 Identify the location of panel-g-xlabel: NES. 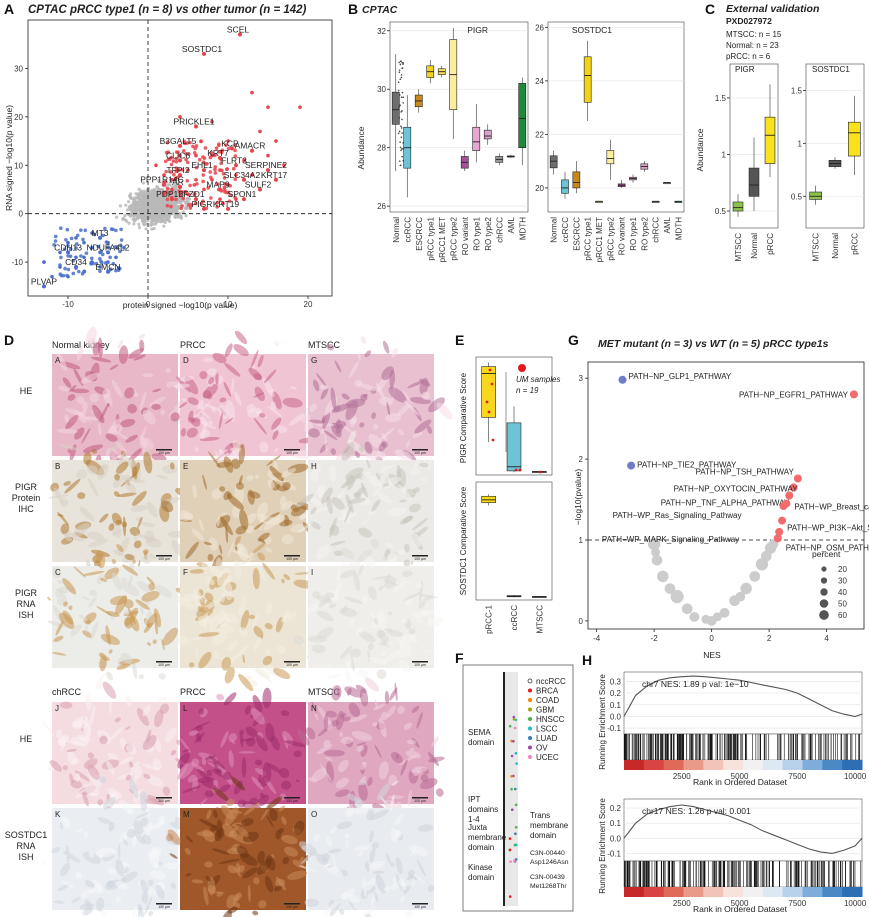
(712, 655).